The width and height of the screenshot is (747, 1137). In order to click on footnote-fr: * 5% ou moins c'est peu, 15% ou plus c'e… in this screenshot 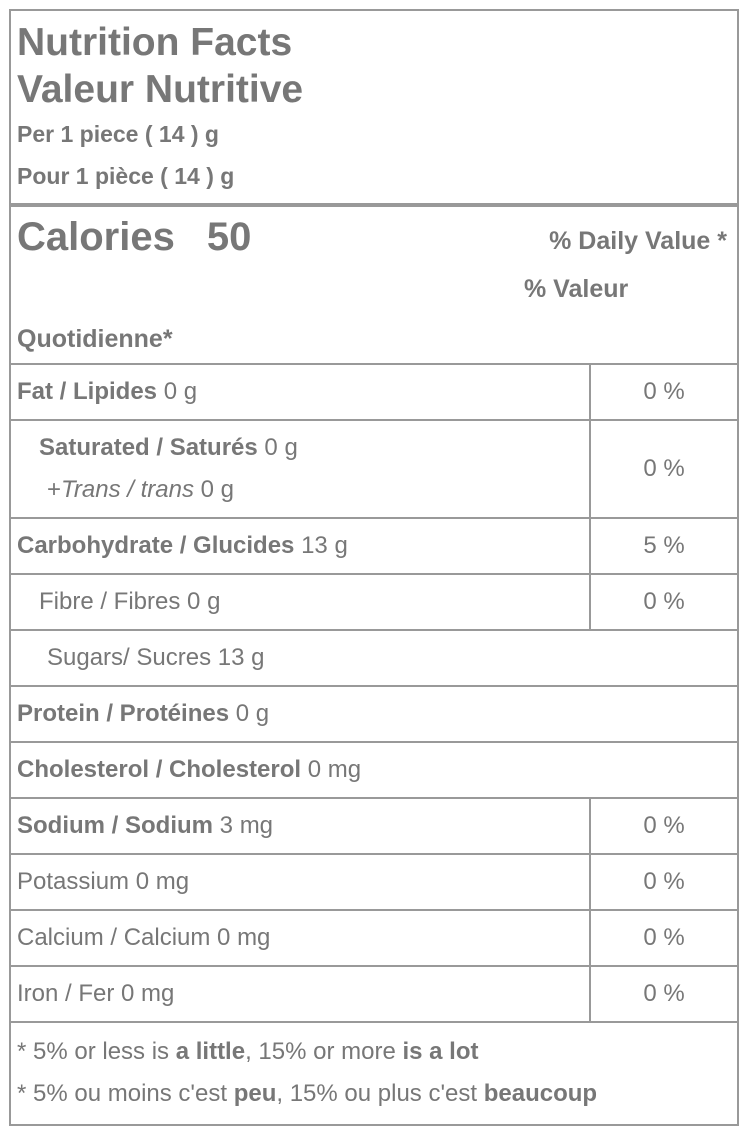, I will do `click(377, 1094)`.